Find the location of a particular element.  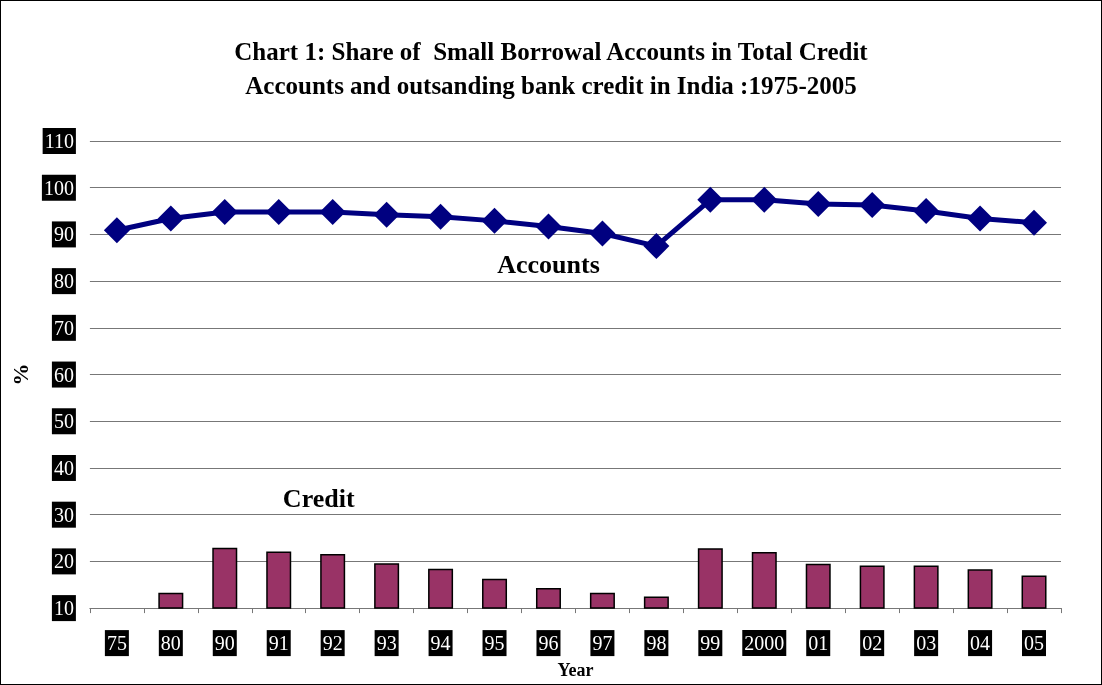

y-tick-label: 80 is located at coordinates (63, 281).